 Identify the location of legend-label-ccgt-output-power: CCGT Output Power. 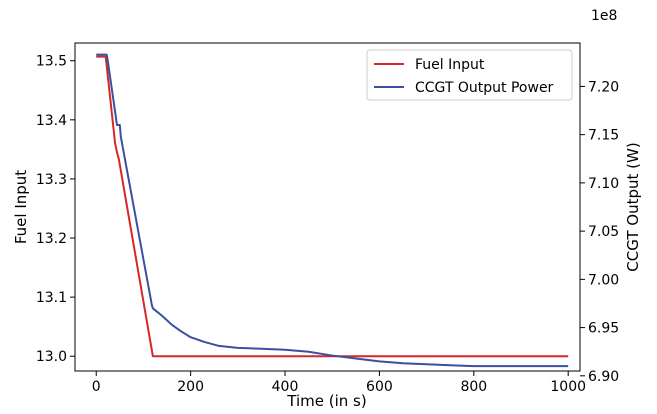
(484, 88).